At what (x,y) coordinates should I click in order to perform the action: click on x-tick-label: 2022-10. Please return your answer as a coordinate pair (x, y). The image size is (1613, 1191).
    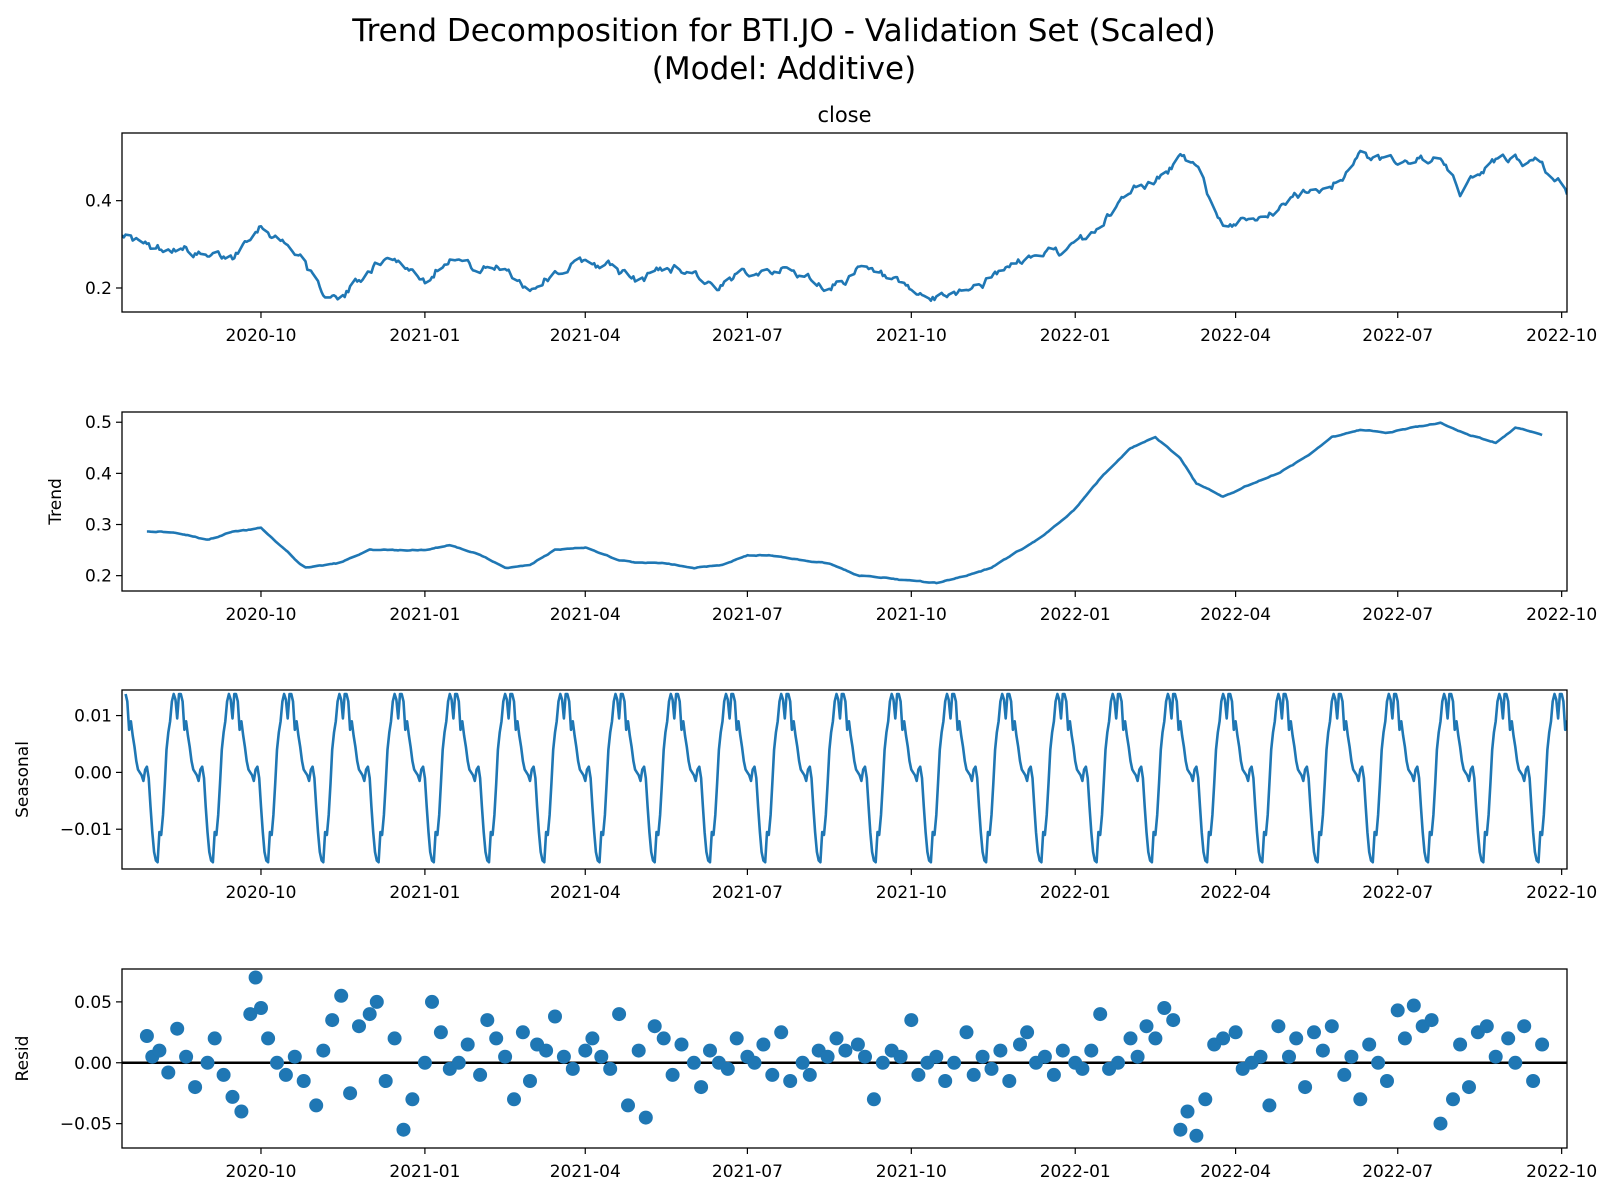
    Looking at the image, I should click on (1561, 615).